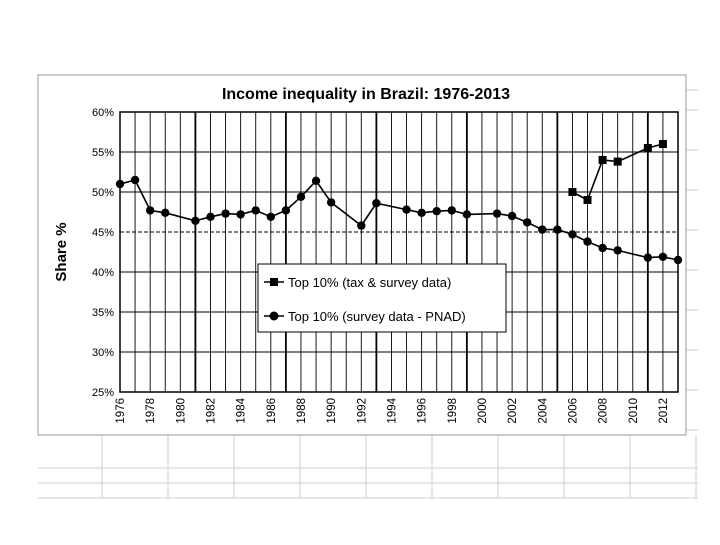 This screenshot has height=545, width=720. Describe the element at coordinates (151, 411) in the screenshot. I see `x-tick-label: 1978` at that location.